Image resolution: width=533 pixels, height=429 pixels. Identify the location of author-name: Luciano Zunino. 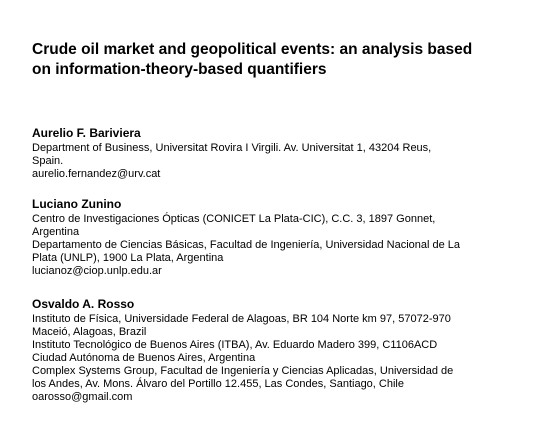
(77, 204).